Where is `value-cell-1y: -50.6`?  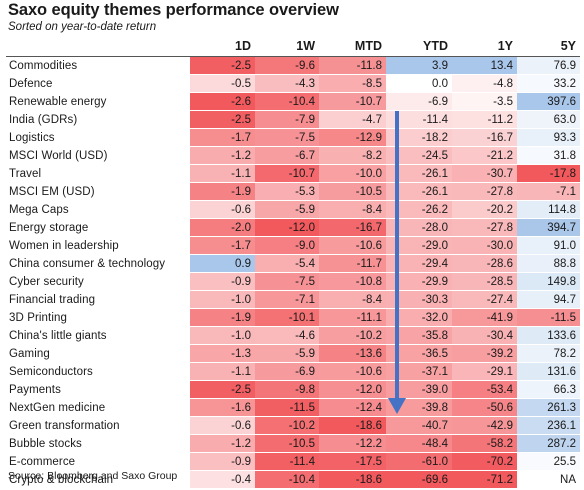 value-cell-1y: -50.6 is located at coordinates (484, 407).